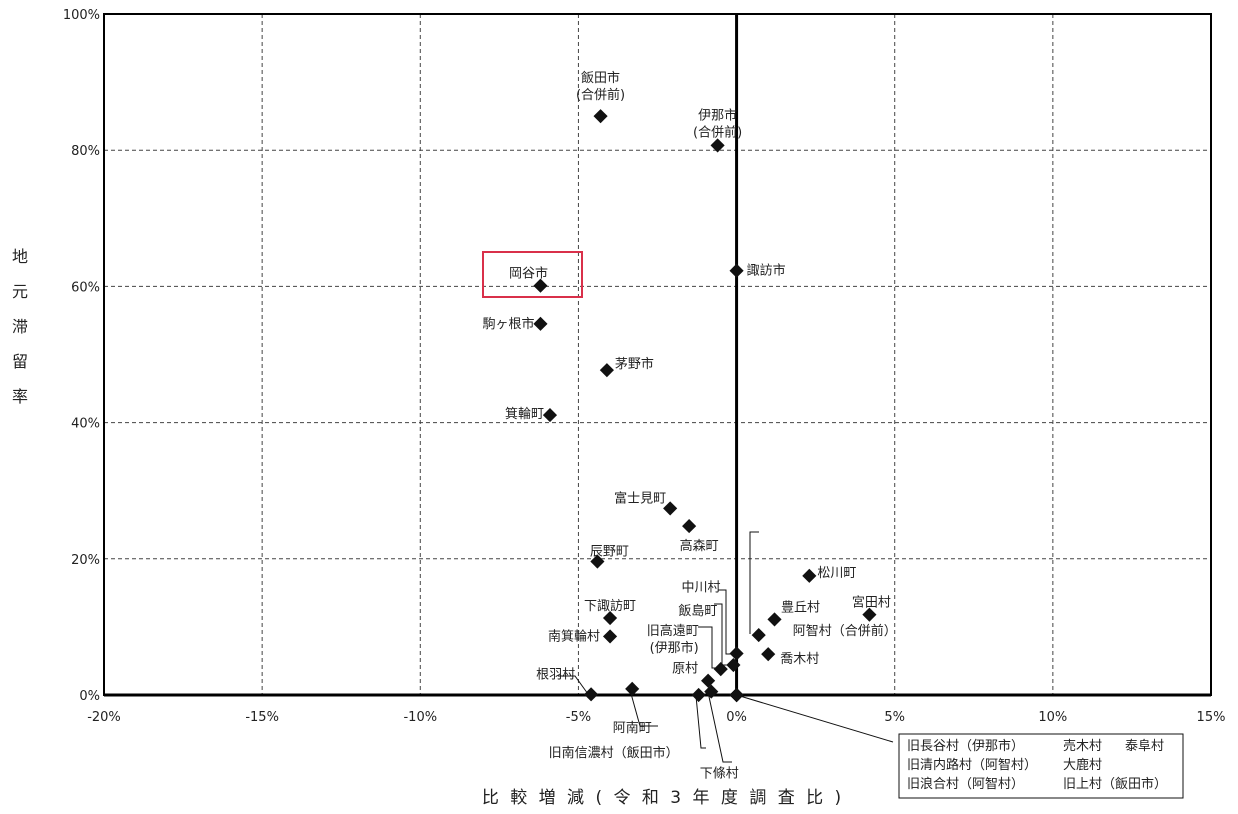 This screenshot has width=1238, height=814. I want to click on point-label: 諏訪市, so click(766, 271).